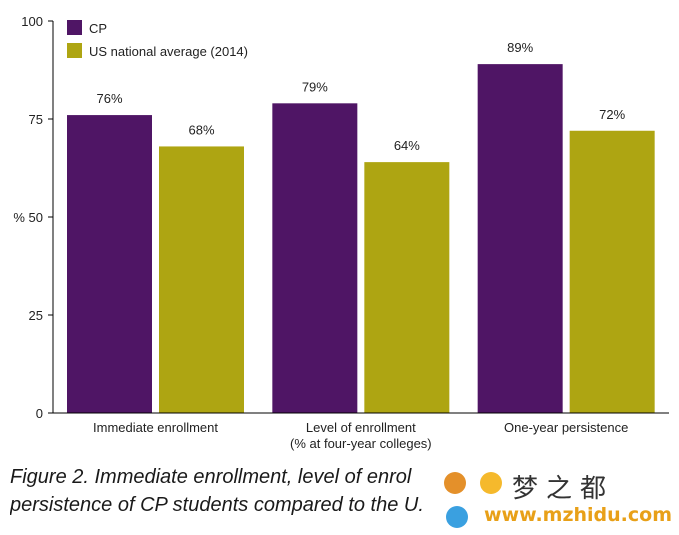  What do you see at coordinates (36, 119) in the screenshot?
I see `y-tick-label: 75` at bounding box center [36, 119].